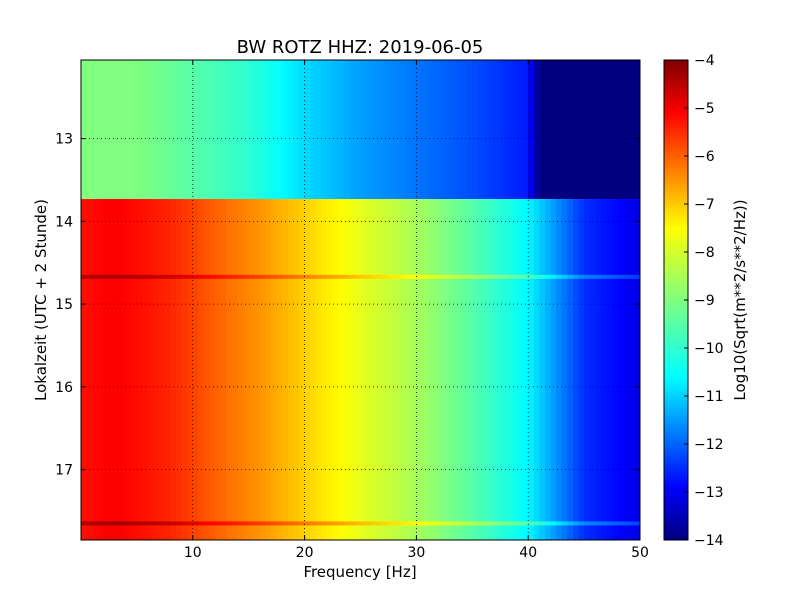 Image resolution: width=800 pixels, height=600 pixels. Describe the element at coordinates (64, 305) in the screenshot. I see `y-tick-label: 15` at that location.